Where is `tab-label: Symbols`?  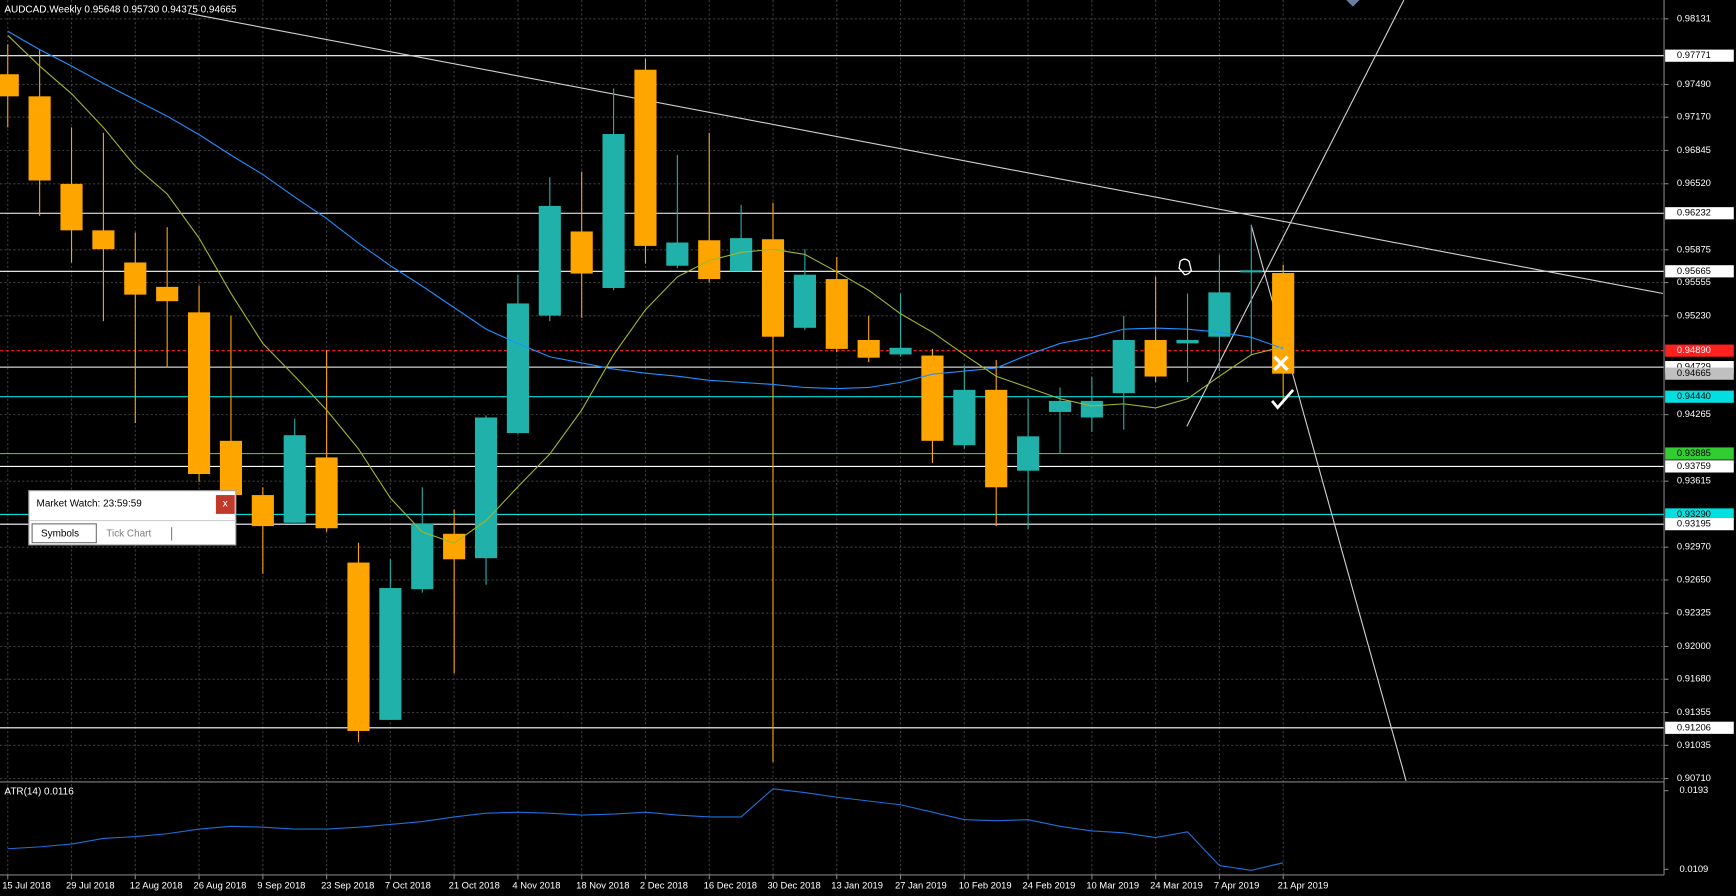 tab-label: Symbols is located at coordinates (60, 533).